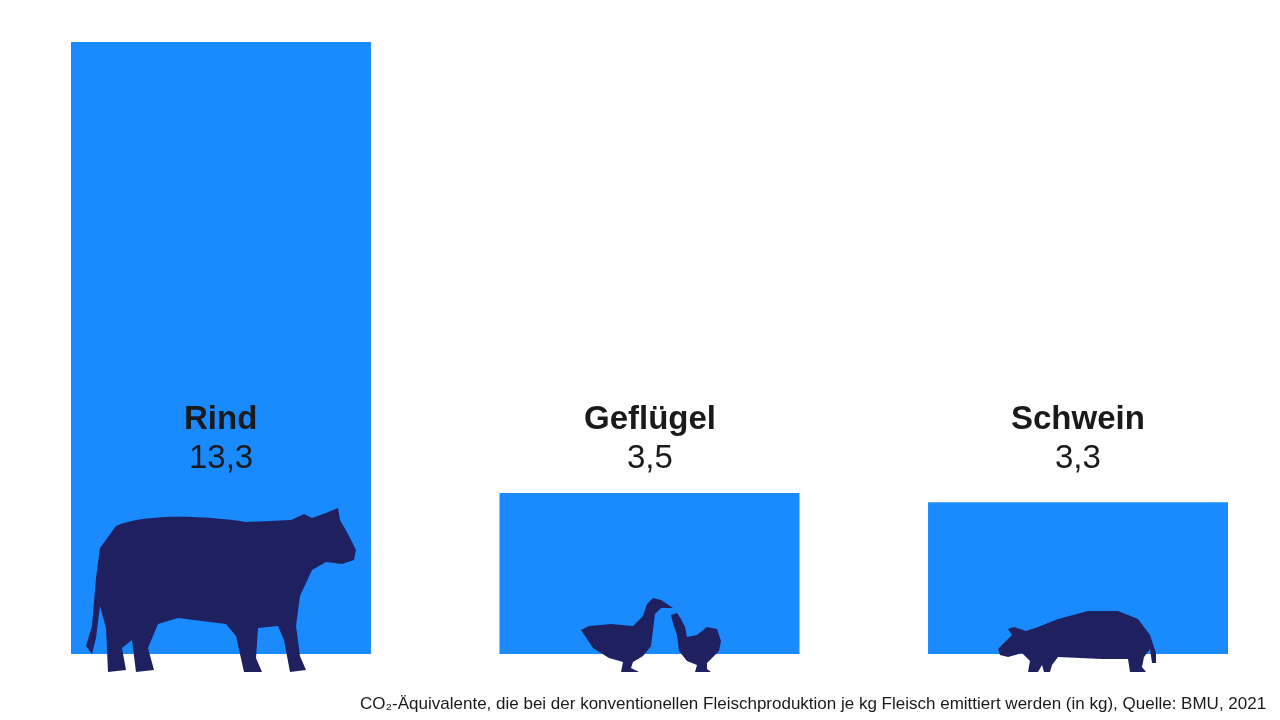 The image size is (1280, 720). What do you see at coordinates (1078, 456) in the screenshot?
I see `data-label: 3,3` at bounding box center [1078, 456].